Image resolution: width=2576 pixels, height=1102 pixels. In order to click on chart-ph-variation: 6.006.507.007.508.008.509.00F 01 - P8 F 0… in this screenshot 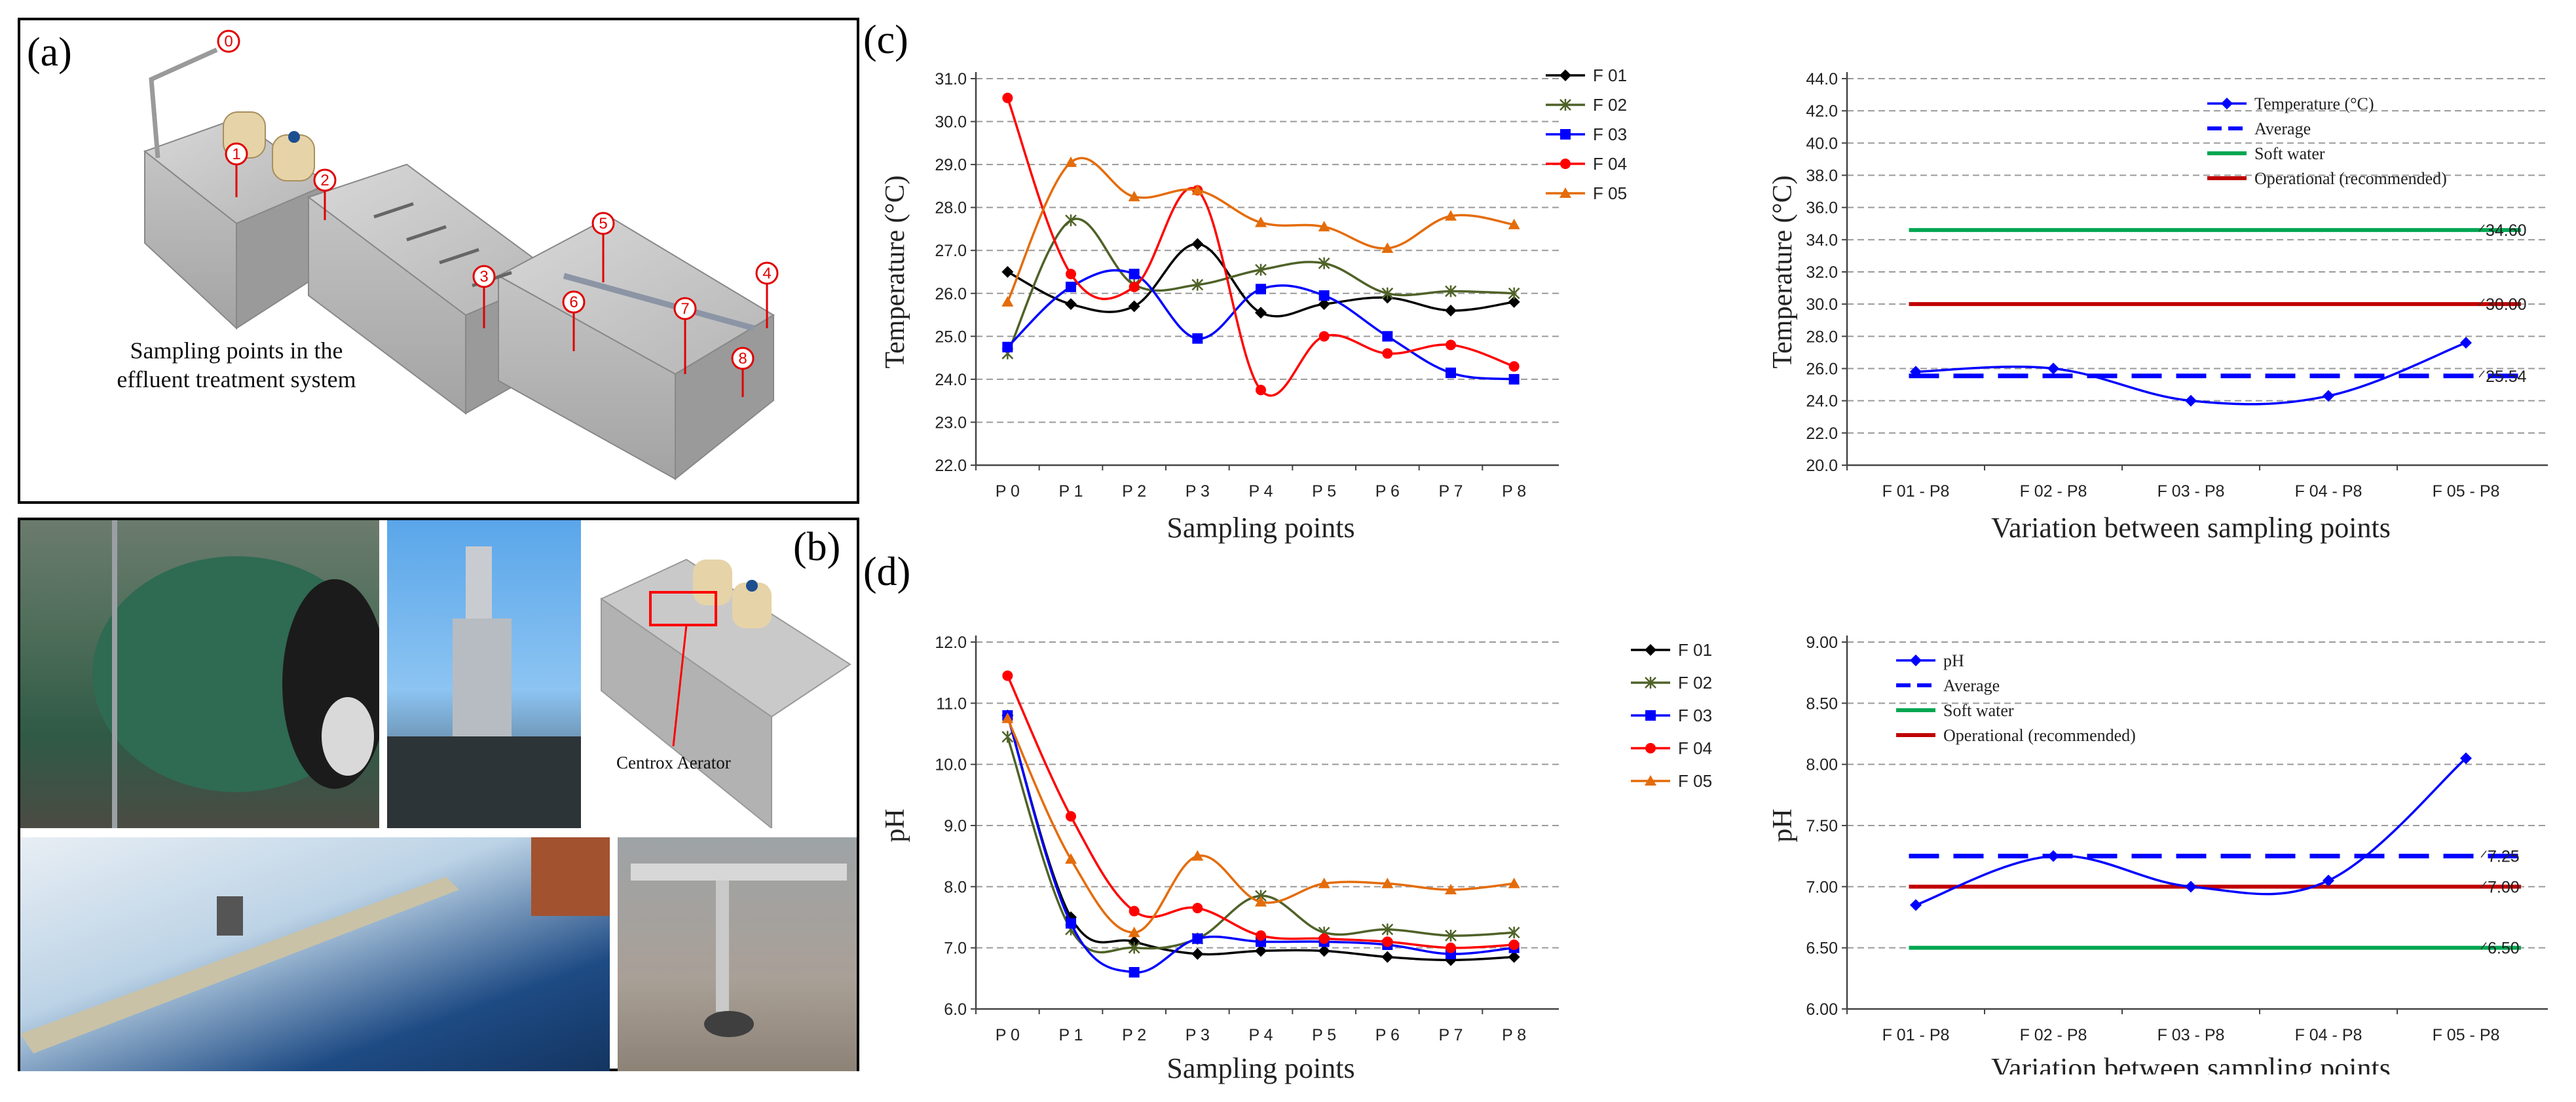, I will do `click(2158, 854)`.